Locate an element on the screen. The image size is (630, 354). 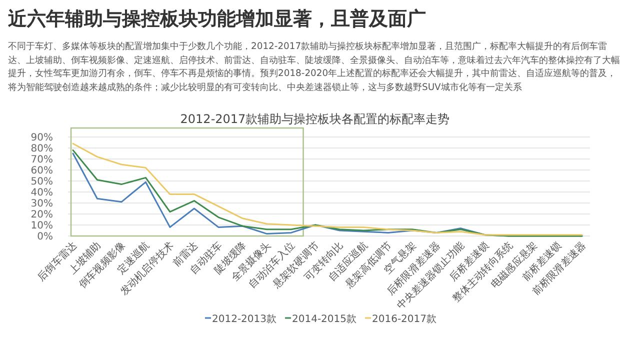
y-tick-label: 30% is located at coordinates (41, 204).